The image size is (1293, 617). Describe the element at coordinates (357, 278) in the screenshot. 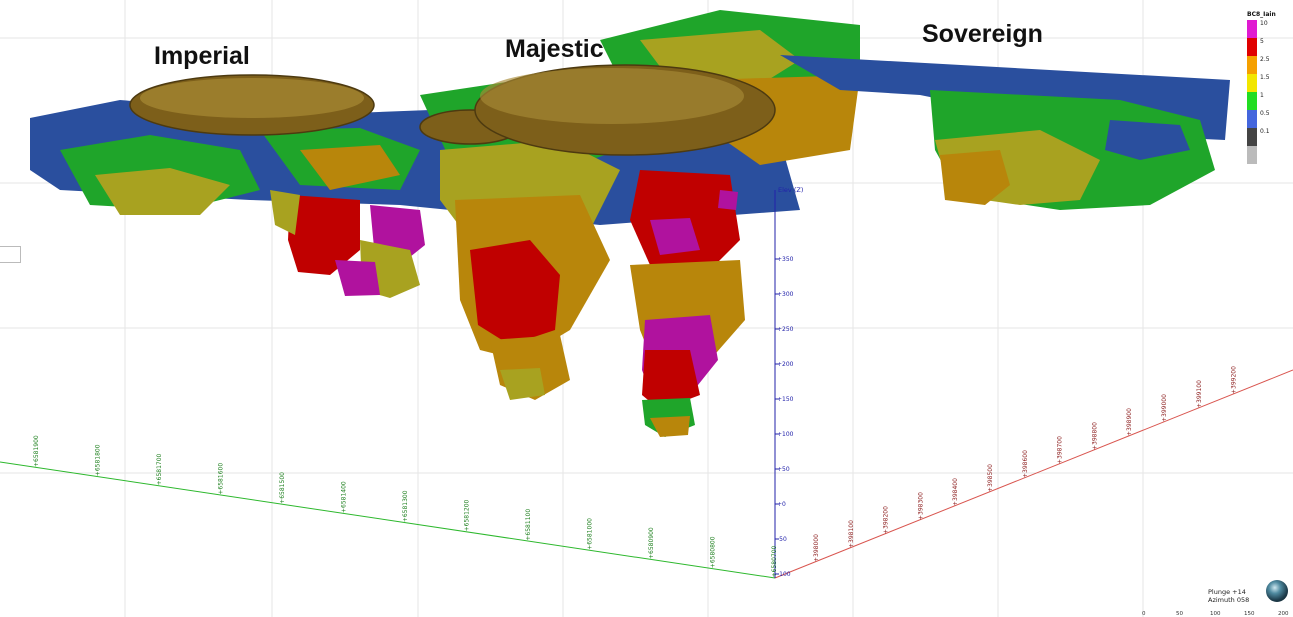

I see `block-imperial-magenta-lower` at that location.